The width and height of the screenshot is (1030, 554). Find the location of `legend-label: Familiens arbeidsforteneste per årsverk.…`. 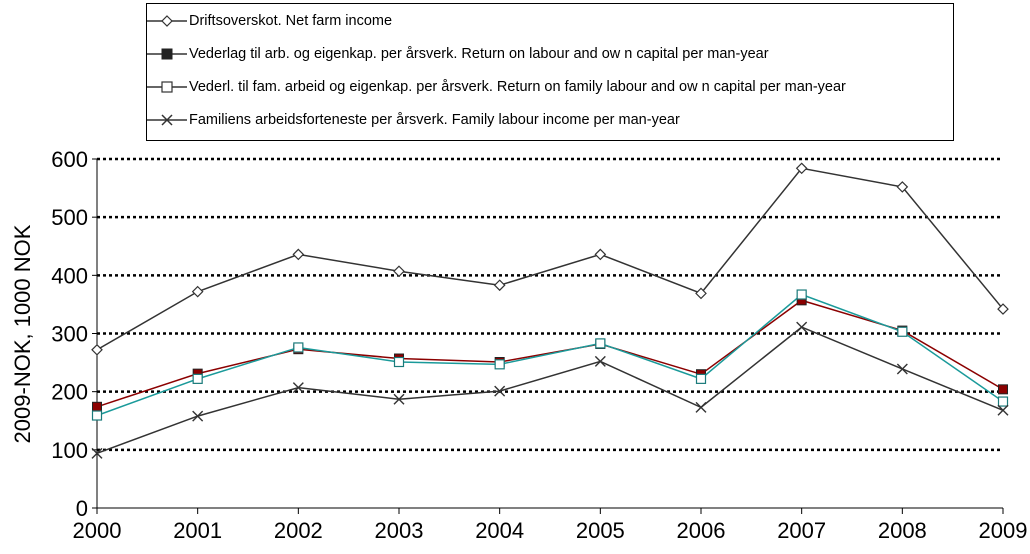

legend-label: Familiens arbeidsforteneste per årsverk.… is located at coordinates (434, 120).